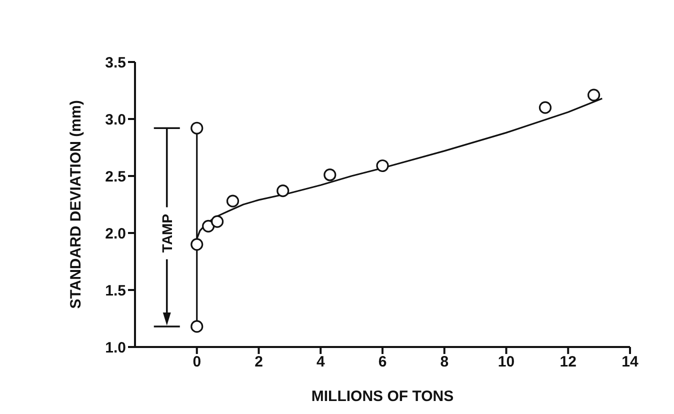 Image resolution: width=674 pixels, height=414 pixels. What do you see at coordinates (321, 362) in the screenshot?
I see `x-tick-label: 4` at bounding box center [321, 362].